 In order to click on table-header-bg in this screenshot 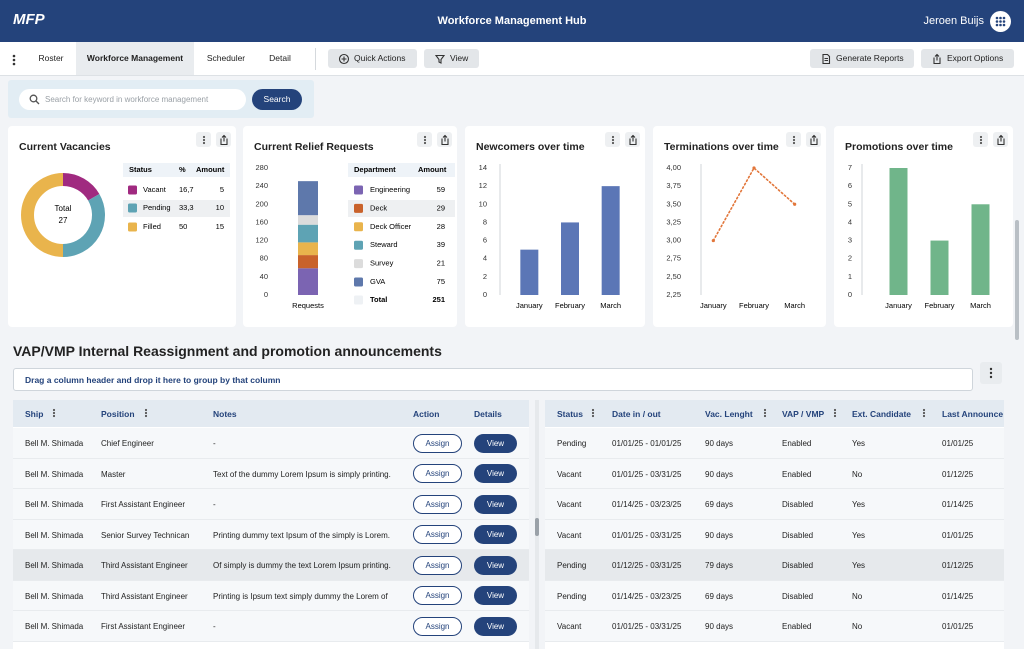, I will do `click(176, 170)`.